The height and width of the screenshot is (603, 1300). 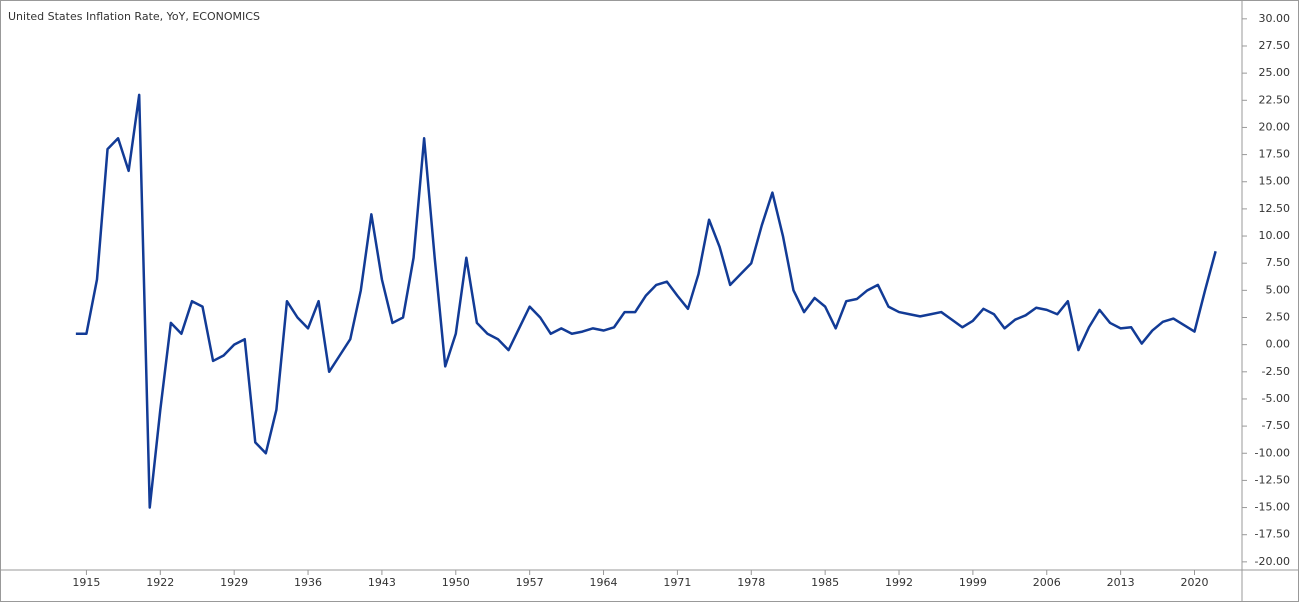 I want to click on x-tick-label: 1964, so click(x=604, y=582).